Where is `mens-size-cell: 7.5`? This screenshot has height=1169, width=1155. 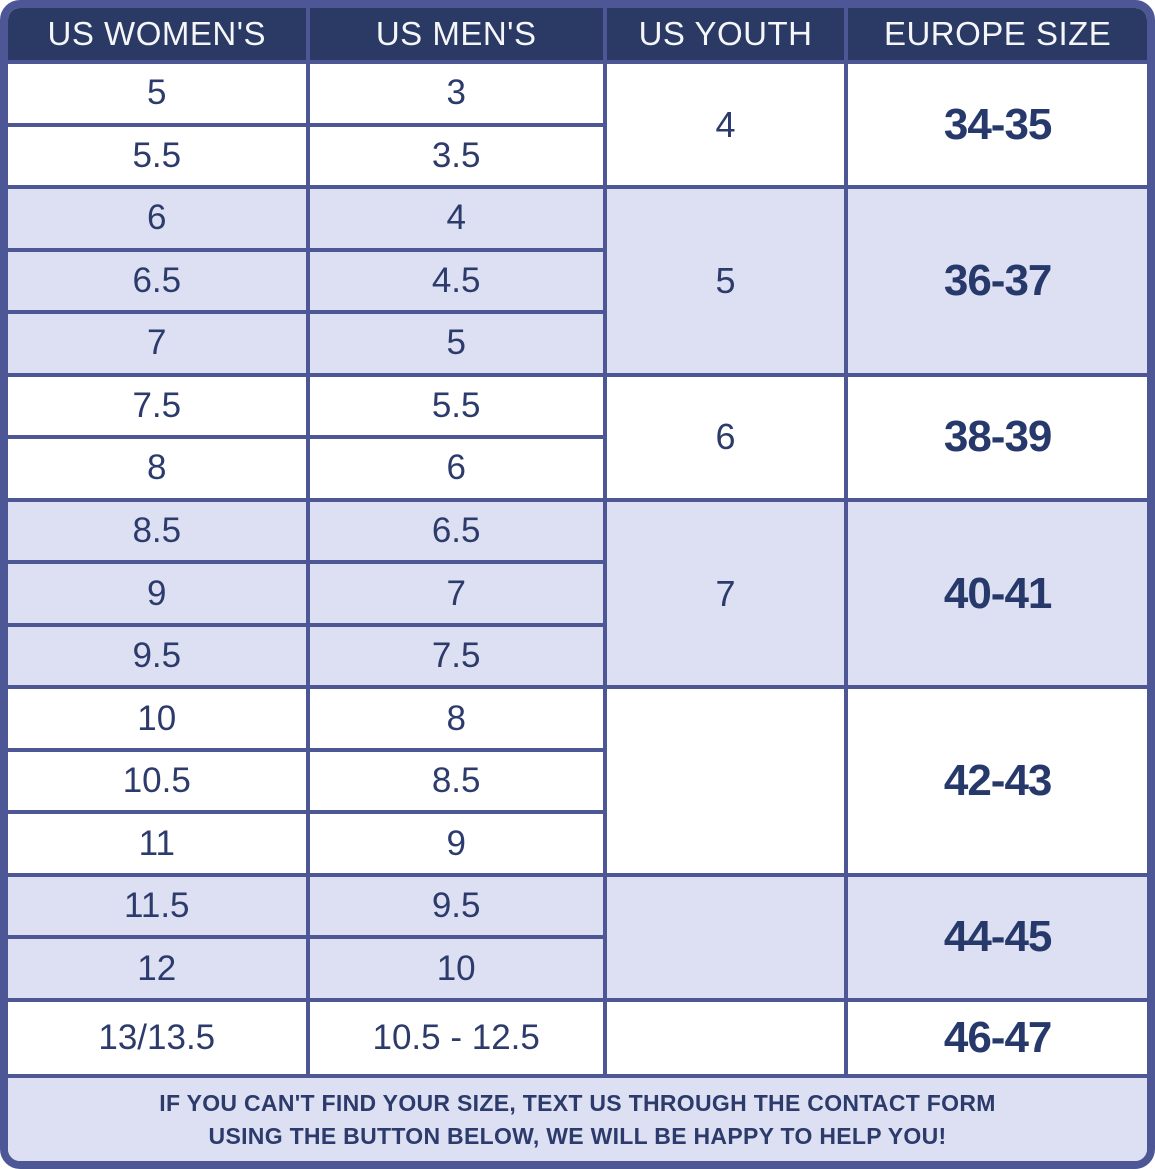
mens-size-cell: 7.5 is located at coordinates (456, 656).